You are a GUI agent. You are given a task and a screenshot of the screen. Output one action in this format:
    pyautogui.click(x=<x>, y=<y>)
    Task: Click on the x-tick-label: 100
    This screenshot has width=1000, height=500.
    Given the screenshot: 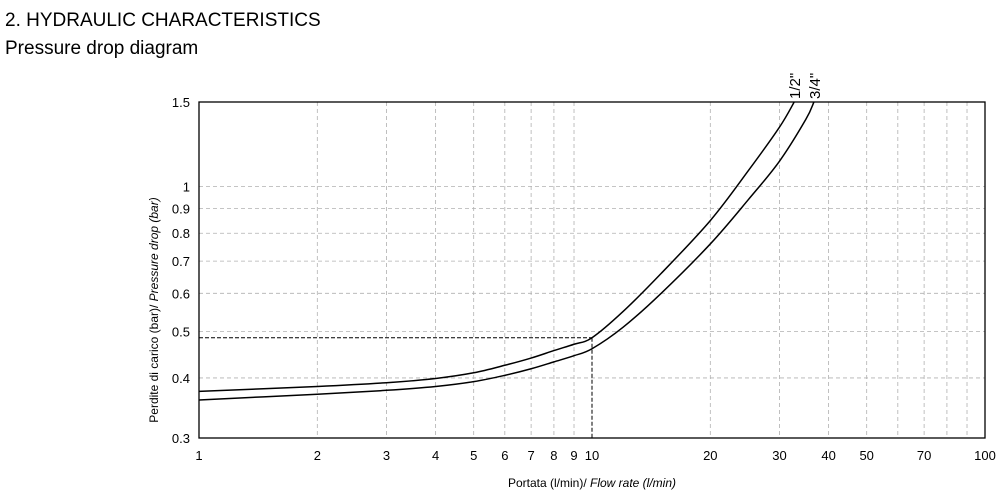 What is the action you would take?
    pyautogui.click(x=985, y=455)
    